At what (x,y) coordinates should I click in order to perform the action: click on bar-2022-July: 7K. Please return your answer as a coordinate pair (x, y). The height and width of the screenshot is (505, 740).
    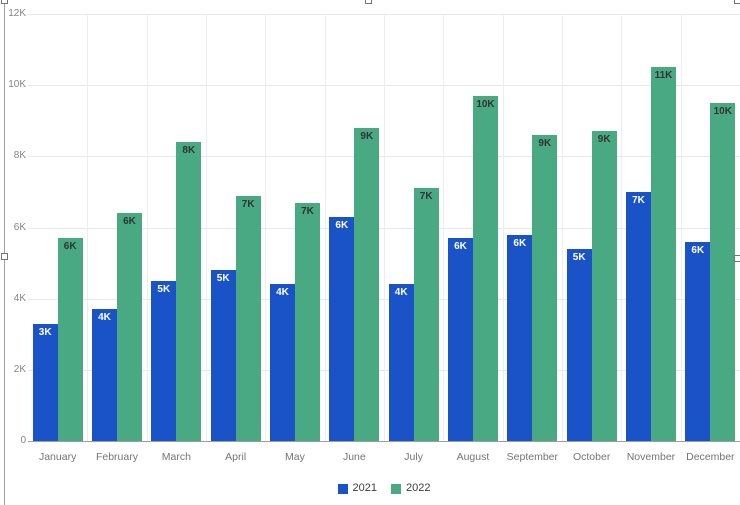
    Looking at the image, I should click on (426, 314).